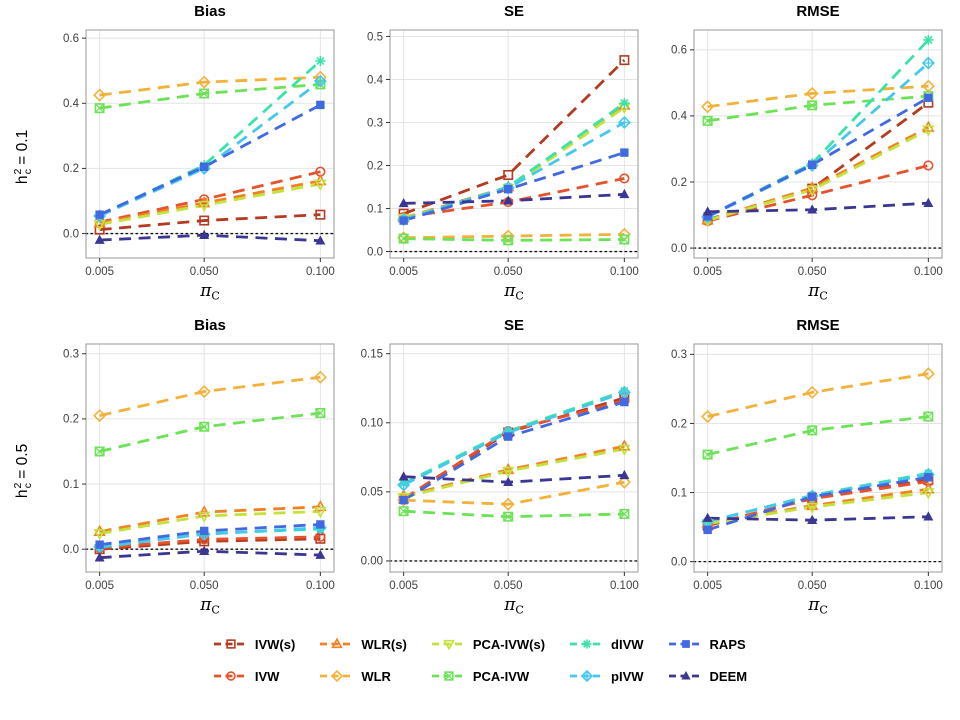  Describe the element at coordinates (587, 676) in the screenshot. I see `pivw-marker-icon` at that location.